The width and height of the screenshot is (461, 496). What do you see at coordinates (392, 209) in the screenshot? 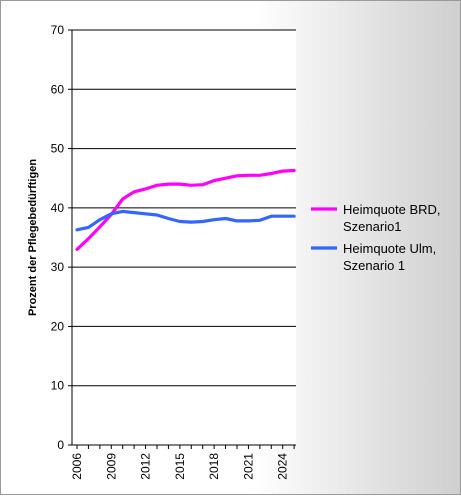
I see `legend-label-1: Heimquote BRD,` at bounding box center [392, 209].